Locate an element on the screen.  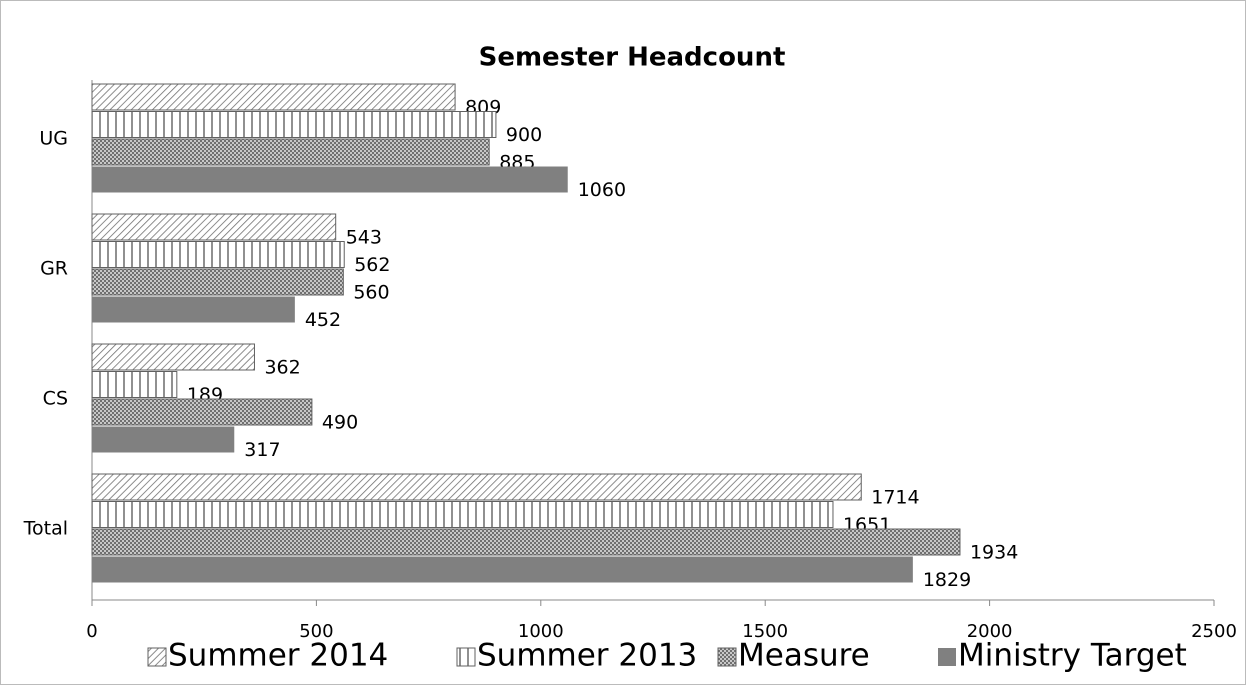
category-label: CS is located at coordinates (55, 399).